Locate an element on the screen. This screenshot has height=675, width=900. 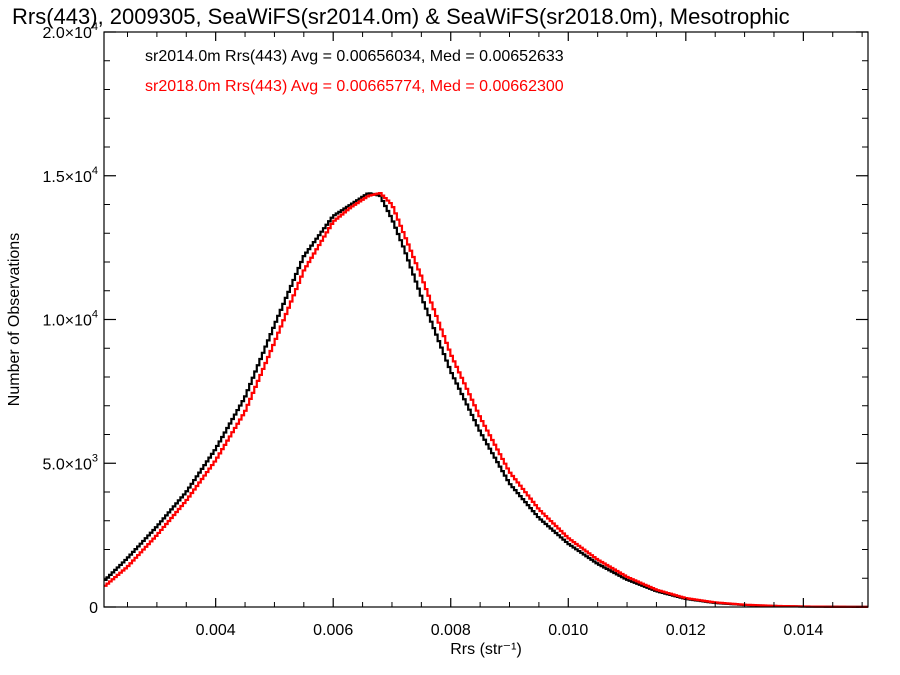
y-tick-label: 1.5×10⁴ is located at coordinates (70, 175).